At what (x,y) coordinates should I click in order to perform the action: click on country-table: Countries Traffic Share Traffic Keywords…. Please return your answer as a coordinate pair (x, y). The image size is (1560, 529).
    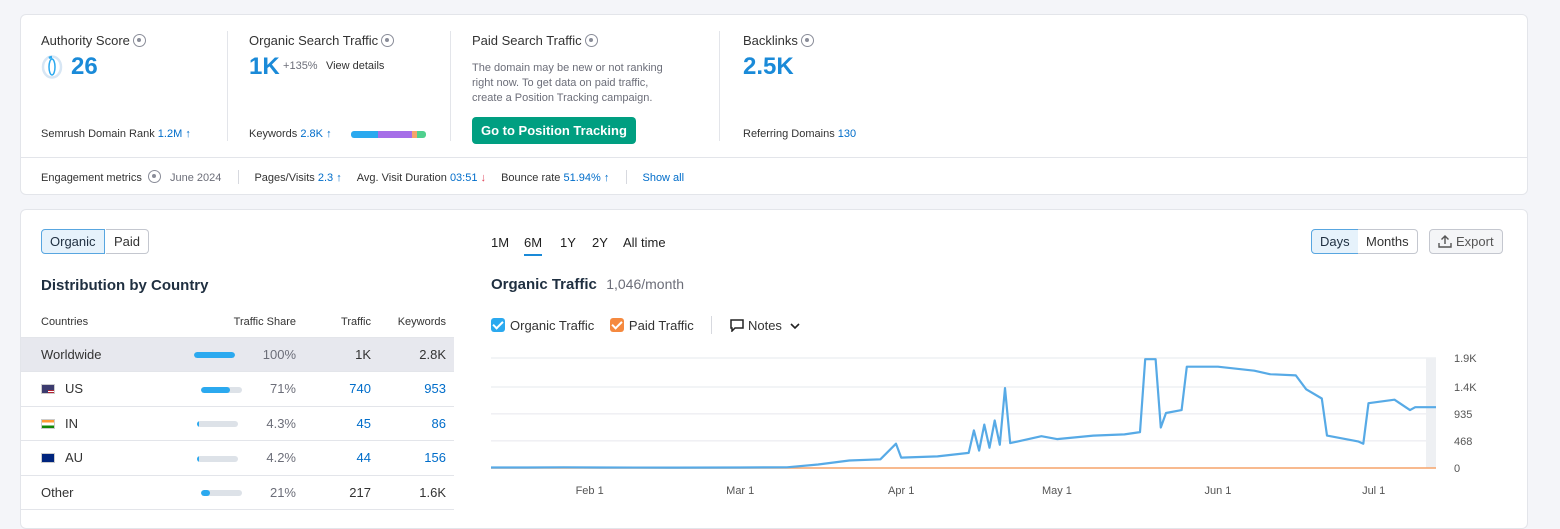
    Looking at the image, I should click on (237, 408).